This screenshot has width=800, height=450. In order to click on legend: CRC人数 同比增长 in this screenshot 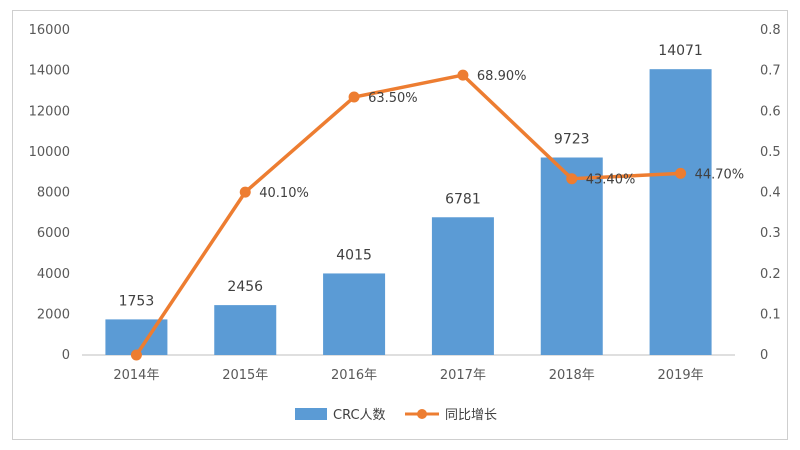, I will do `click(396, 415)`.